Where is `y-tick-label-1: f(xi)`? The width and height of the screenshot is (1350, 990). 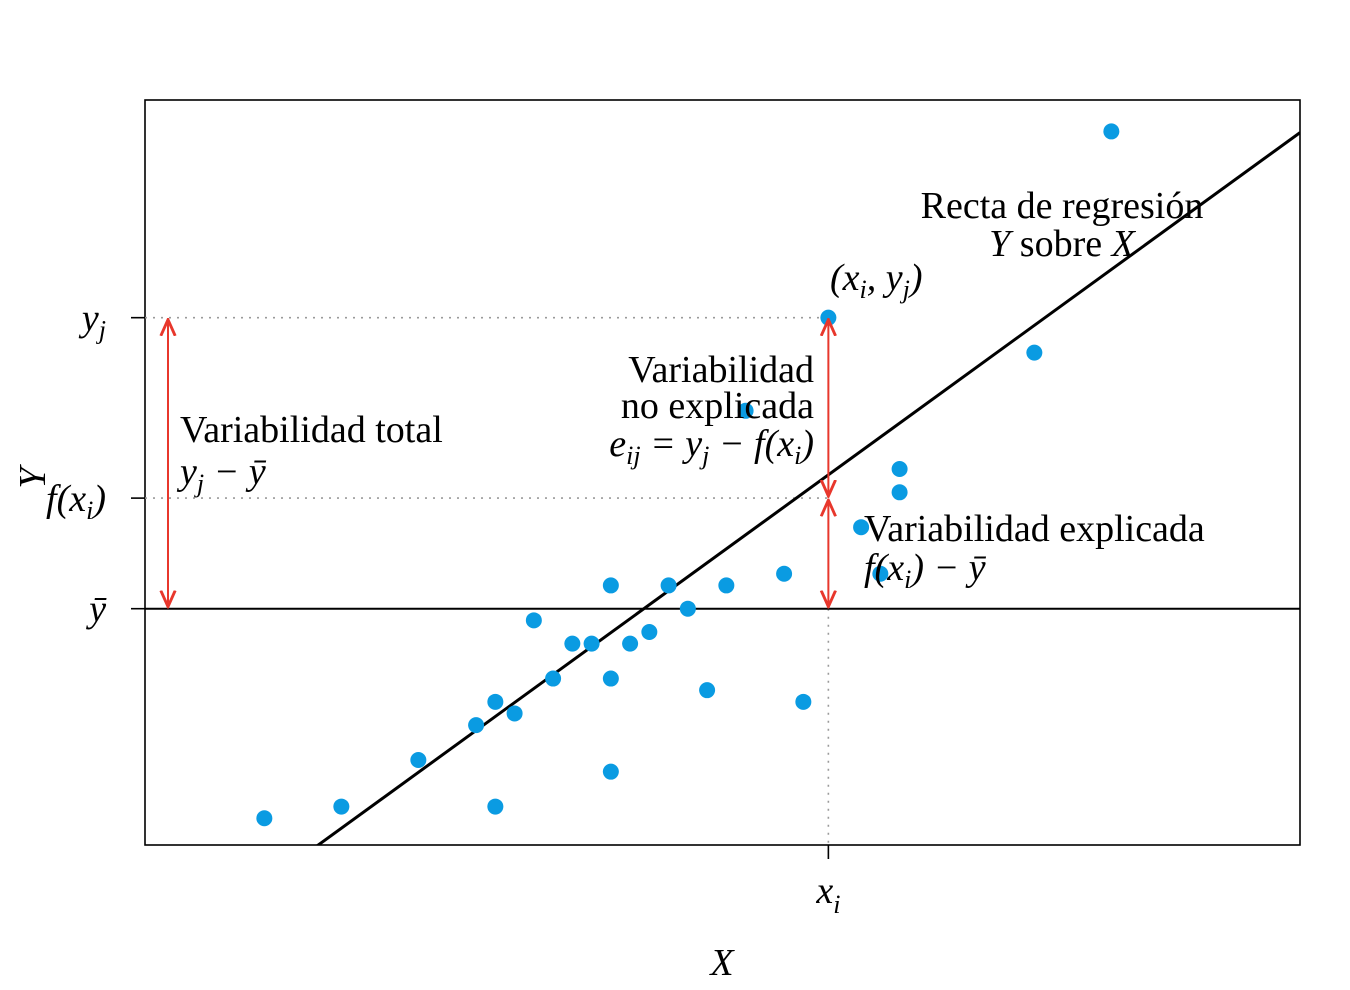 y-tick-label-1: f(xi) is located at coordinates (76, 501).